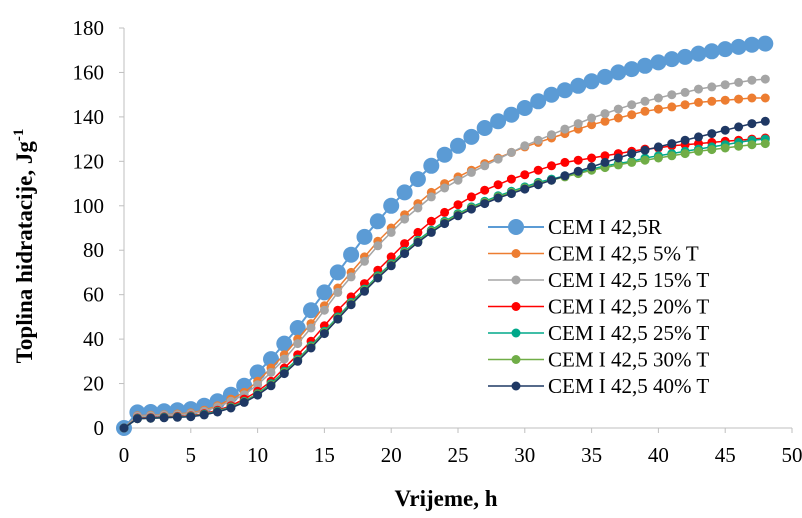 This screenshot has height=518, width=802. What do you see at coordinates (124, 455) in the screenshot?
I see `x-tick-label: 0` at bounding box center [124, 455].